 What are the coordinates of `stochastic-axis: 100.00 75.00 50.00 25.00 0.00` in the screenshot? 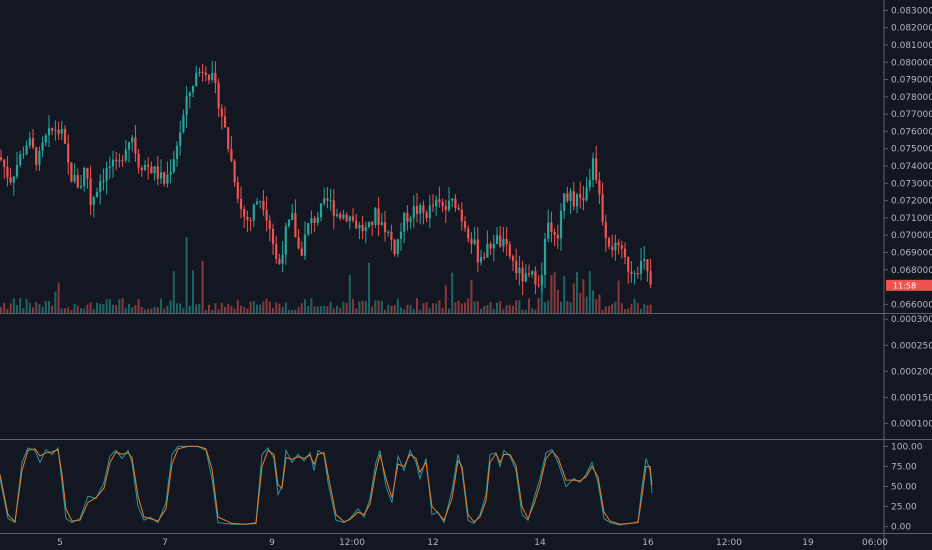 It's located at (903, 487).